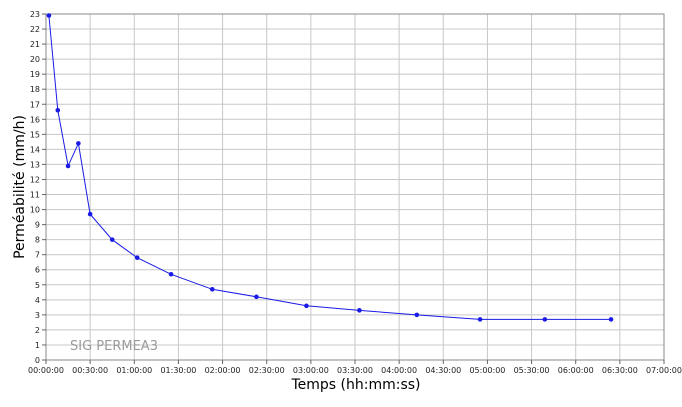  What do you see at coordinates (37, 345) in the screenshot?
I see `y-tick-label: 1` at bounding box center [37, 345].